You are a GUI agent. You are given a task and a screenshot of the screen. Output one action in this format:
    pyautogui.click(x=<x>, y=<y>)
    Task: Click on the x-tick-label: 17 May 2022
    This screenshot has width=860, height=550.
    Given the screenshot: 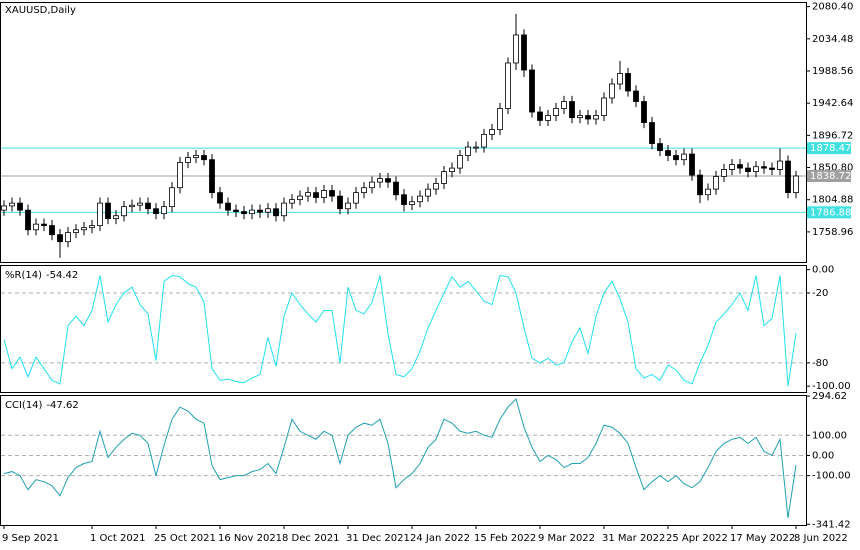 What is the action you would take?
    pyautogui.click(x=762, y=538)
    